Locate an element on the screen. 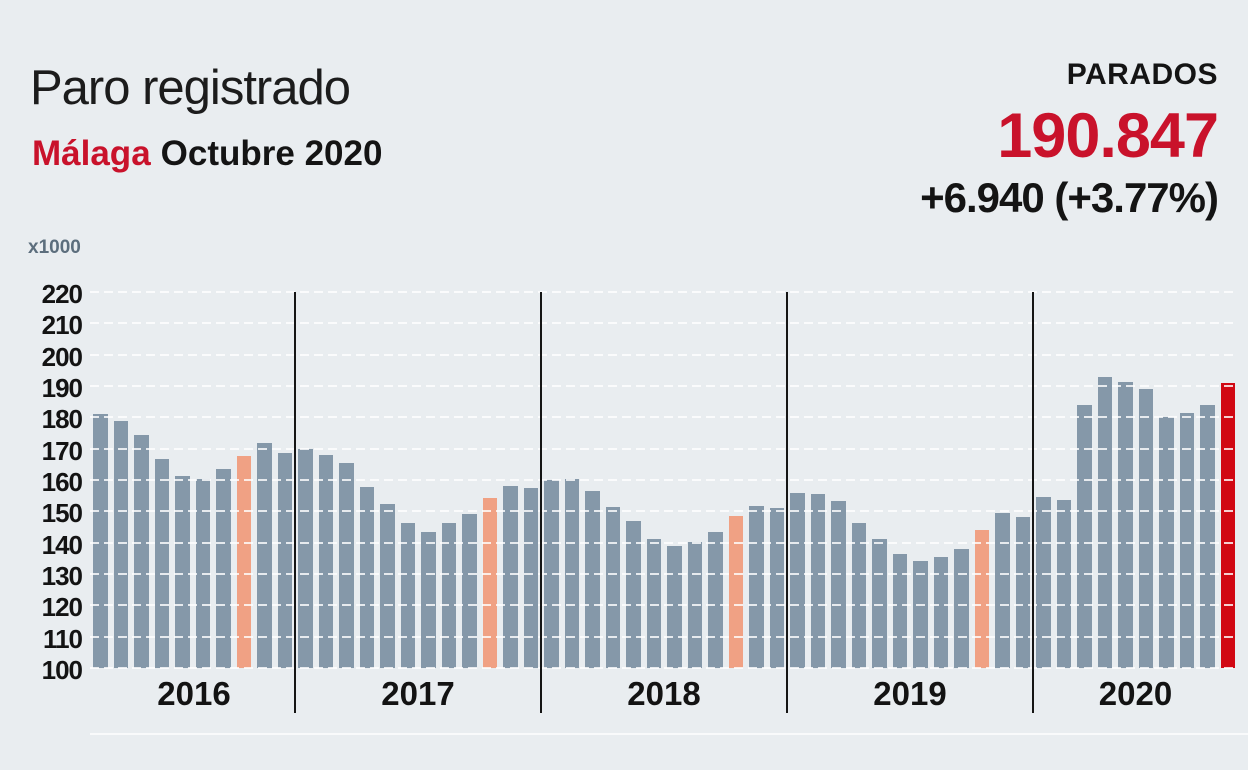 The width and height of the screenshot is (1248, 770). bar-2017-oct is located at coordinates (489, 583).